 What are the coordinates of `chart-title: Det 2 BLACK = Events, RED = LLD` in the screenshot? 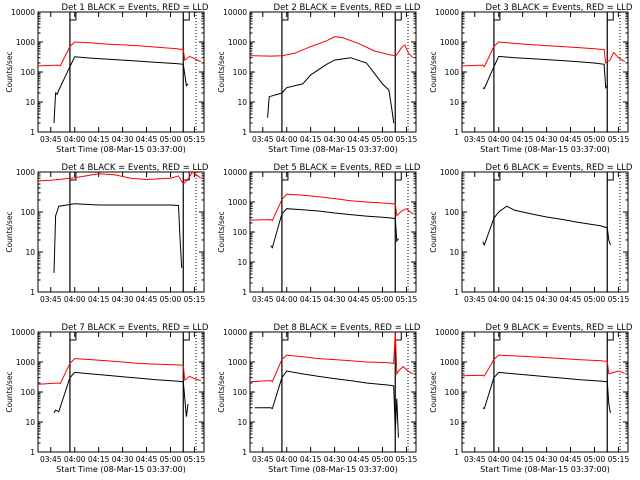 It's located at (347, 8).